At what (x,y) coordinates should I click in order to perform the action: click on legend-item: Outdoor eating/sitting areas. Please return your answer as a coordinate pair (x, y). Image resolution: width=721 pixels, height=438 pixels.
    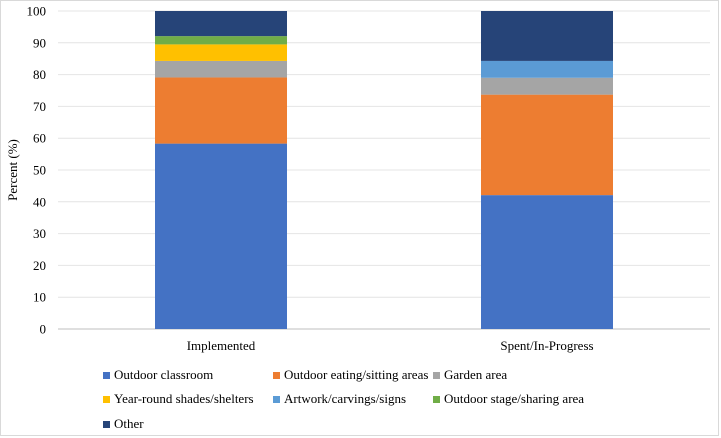
    Looking at the image, I should click on (350, 375).